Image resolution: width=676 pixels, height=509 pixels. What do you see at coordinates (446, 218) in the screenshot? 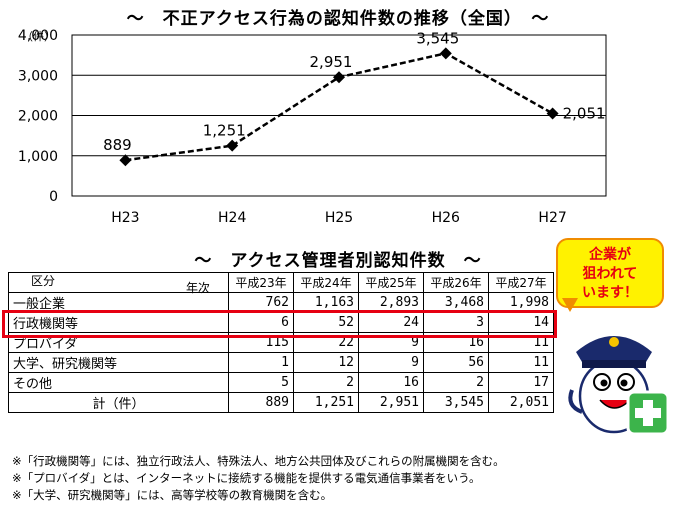
I see `x-tick-label: H26` at bounding box center [446, 218].